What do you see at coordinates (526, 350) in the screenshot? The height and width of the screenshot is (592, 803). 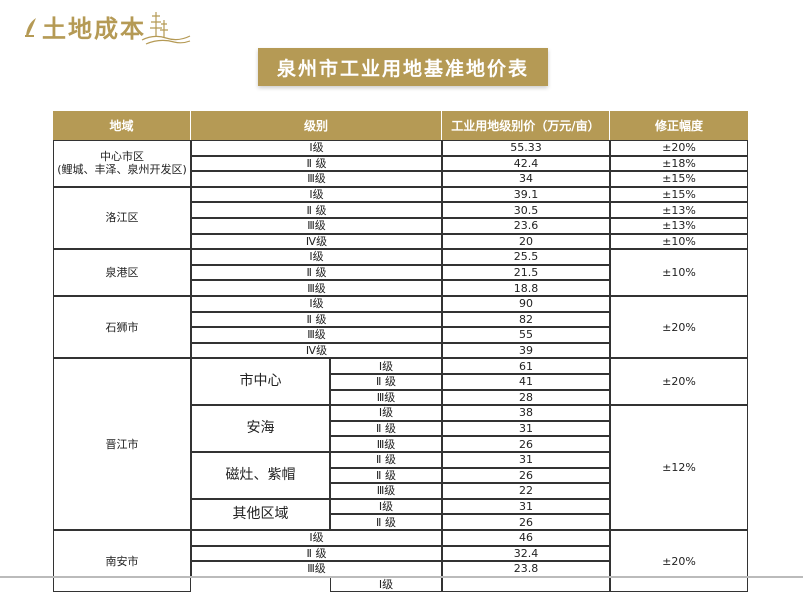 I see `price-cell: 39` at bounding box center [526, 350].